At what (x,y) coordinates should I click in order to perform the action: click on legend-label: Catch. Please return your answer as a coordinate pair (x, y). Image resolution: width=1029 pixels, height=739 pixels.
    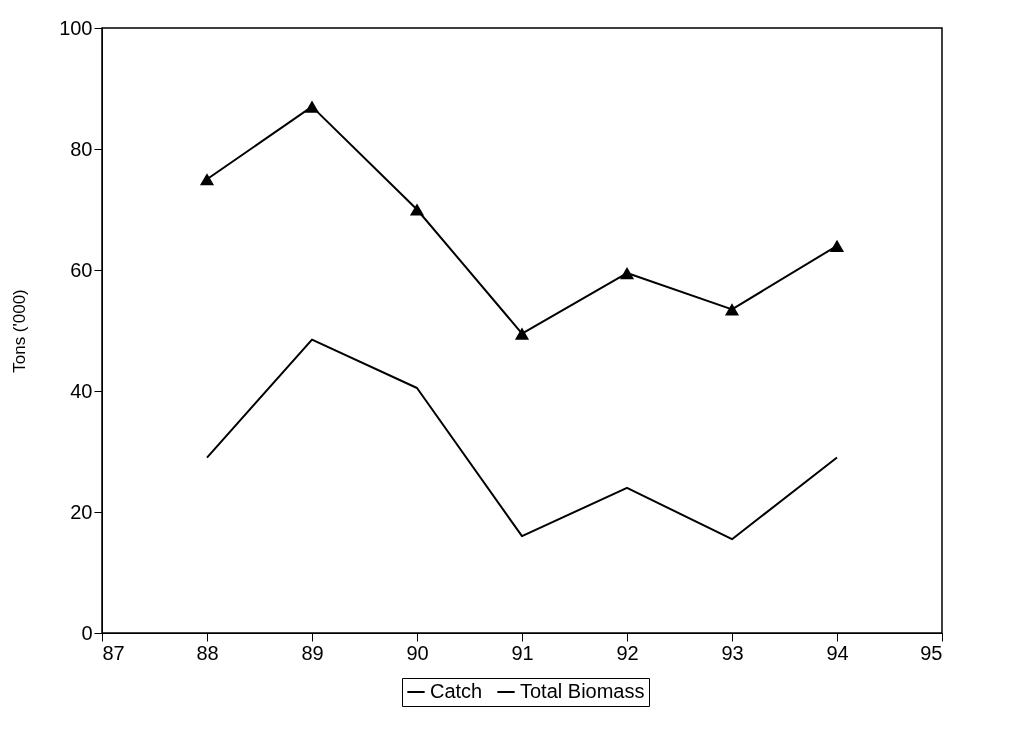
    Looking at the image, I should click on (456, 691).